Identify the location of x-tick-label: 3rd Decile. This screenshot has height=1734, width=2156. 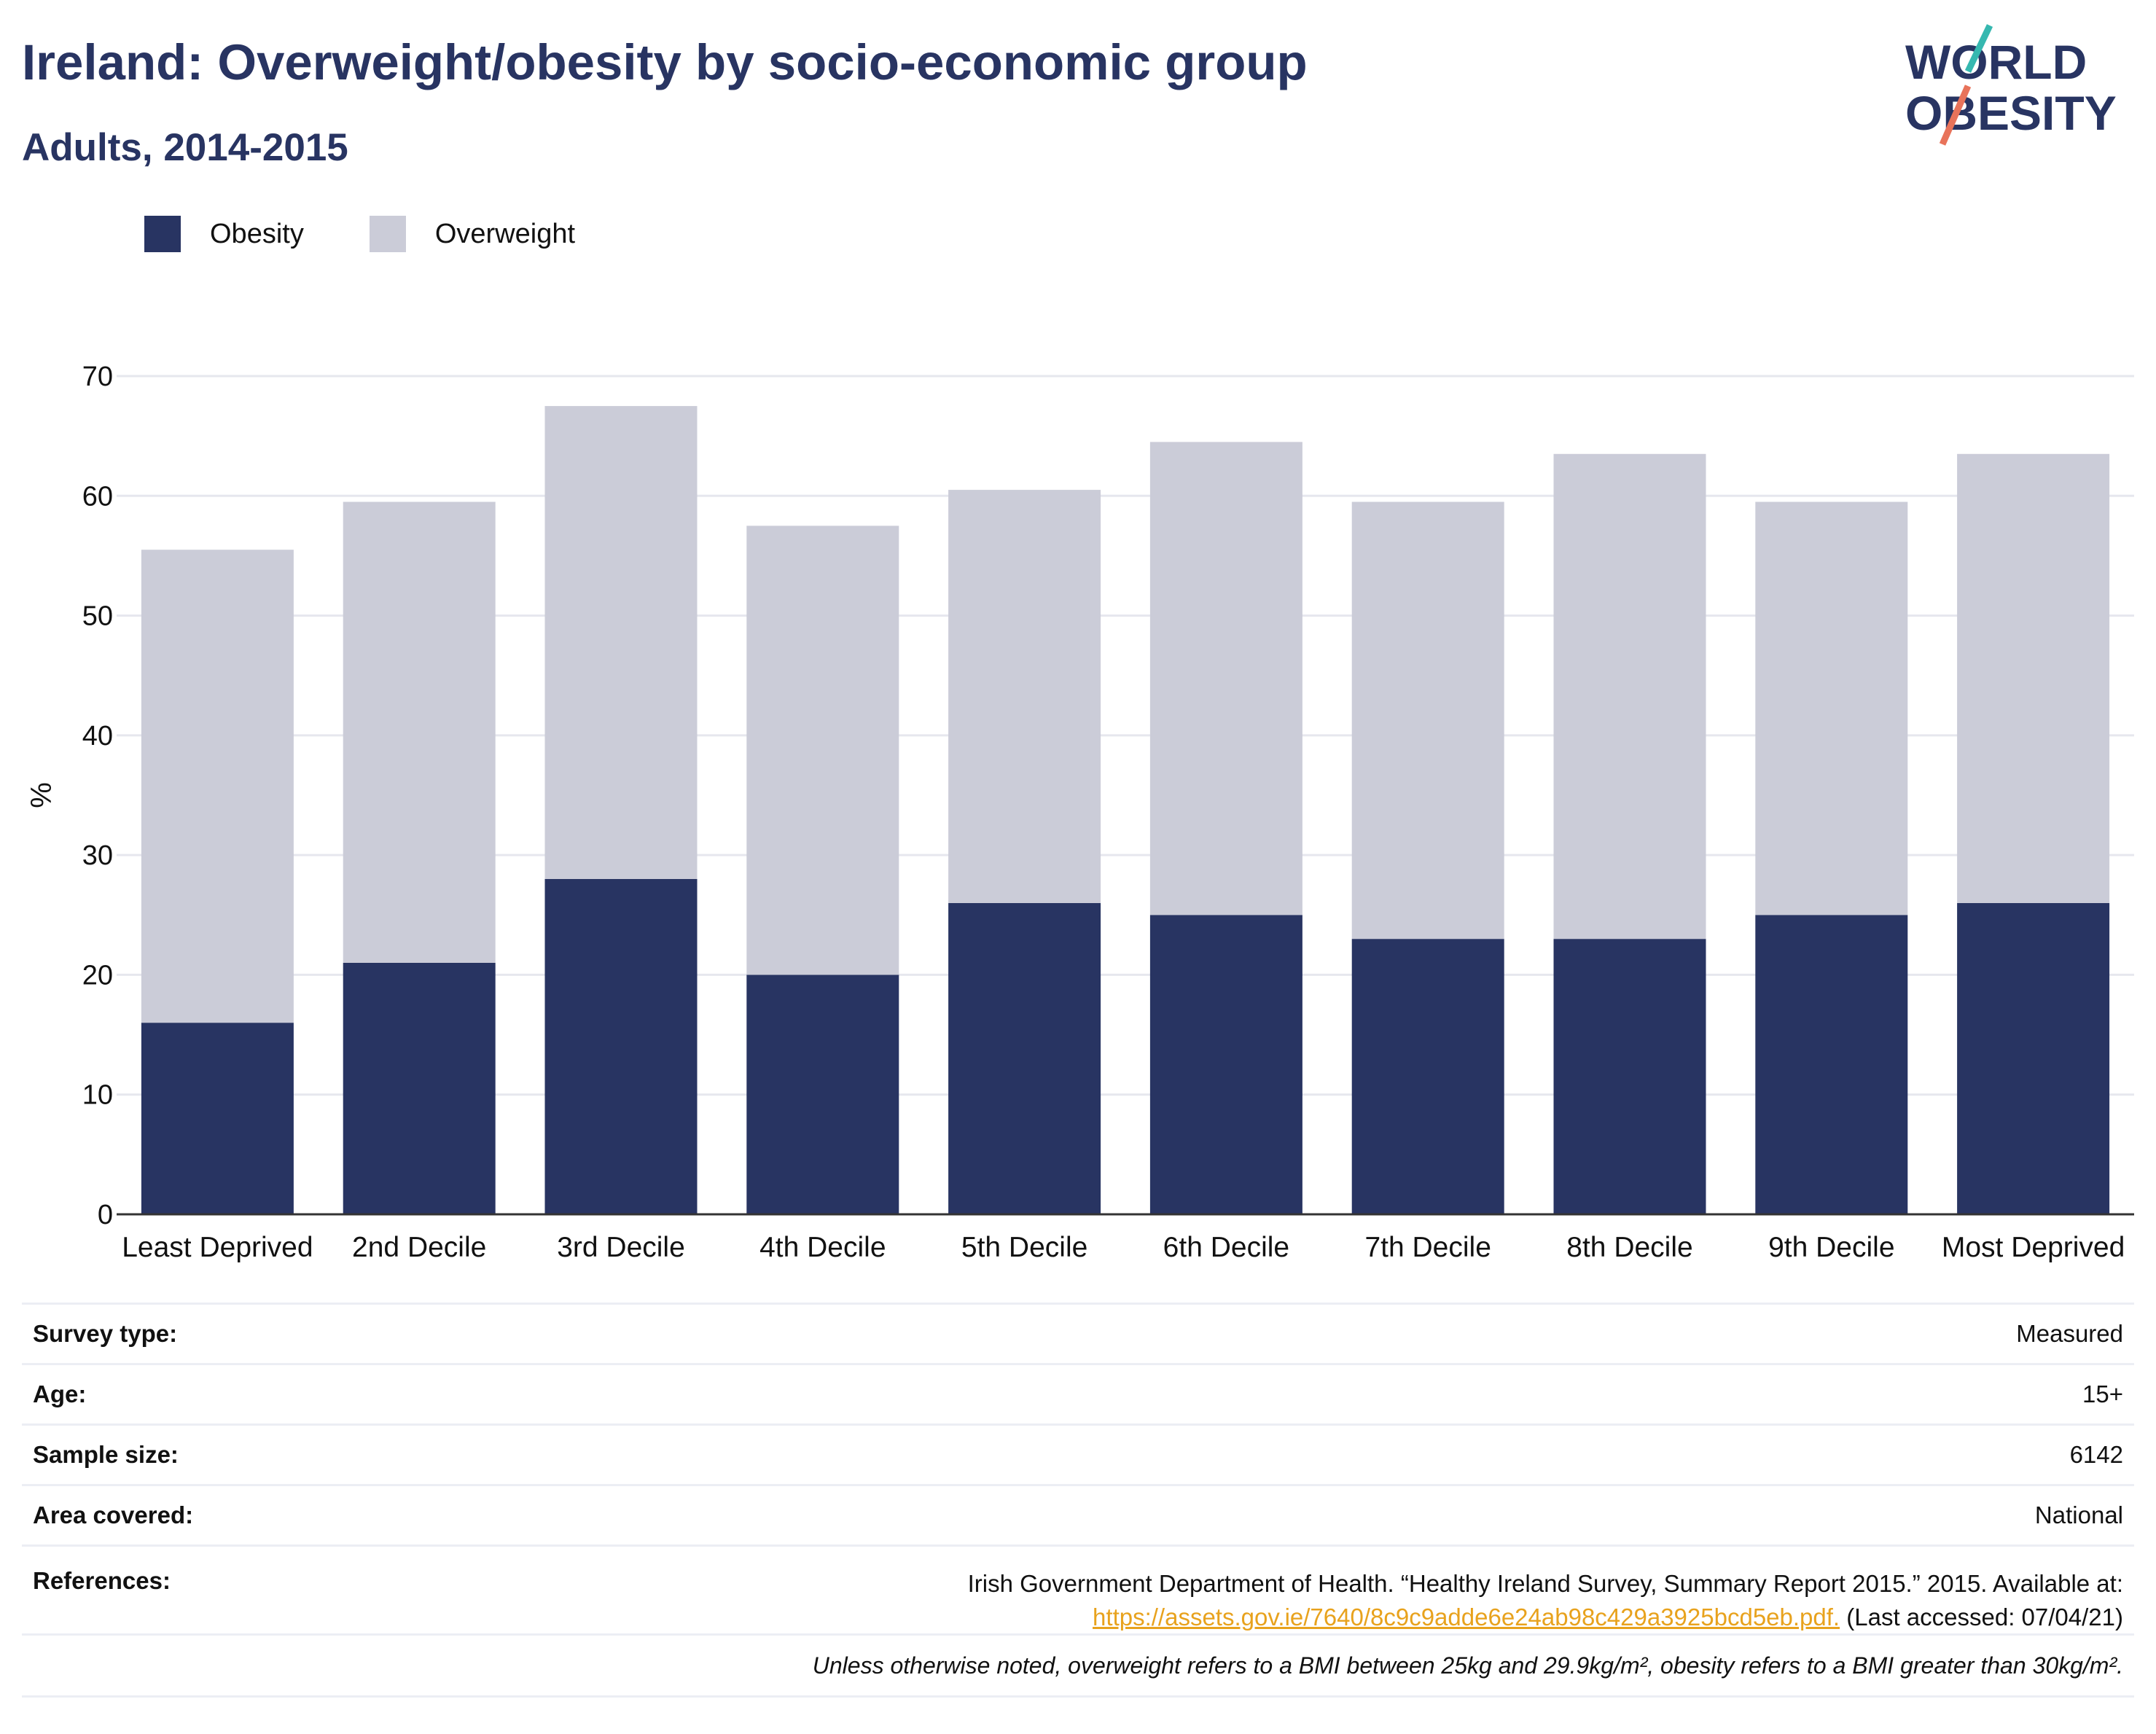
(621, 1247).